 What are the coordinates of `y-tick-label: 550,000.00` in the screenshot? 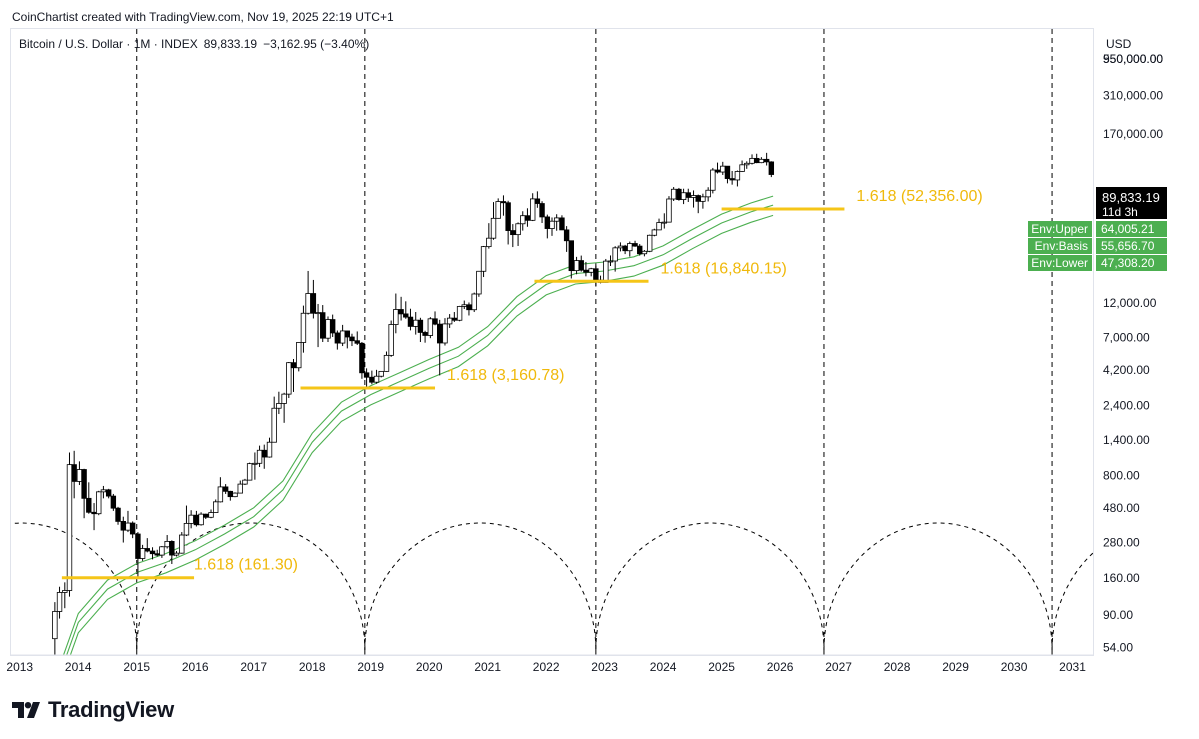 It's located at (1133, 59).